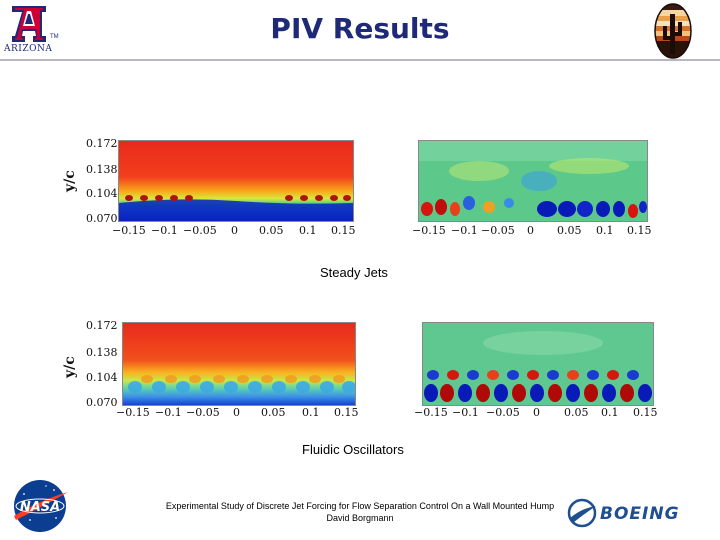 This screenshot has height=540, width=720. Describe the element at coordinates (353, 449) in the screenshot. I see `caption-fluidic-oscillators: Fluidic Oscillators` at that location.